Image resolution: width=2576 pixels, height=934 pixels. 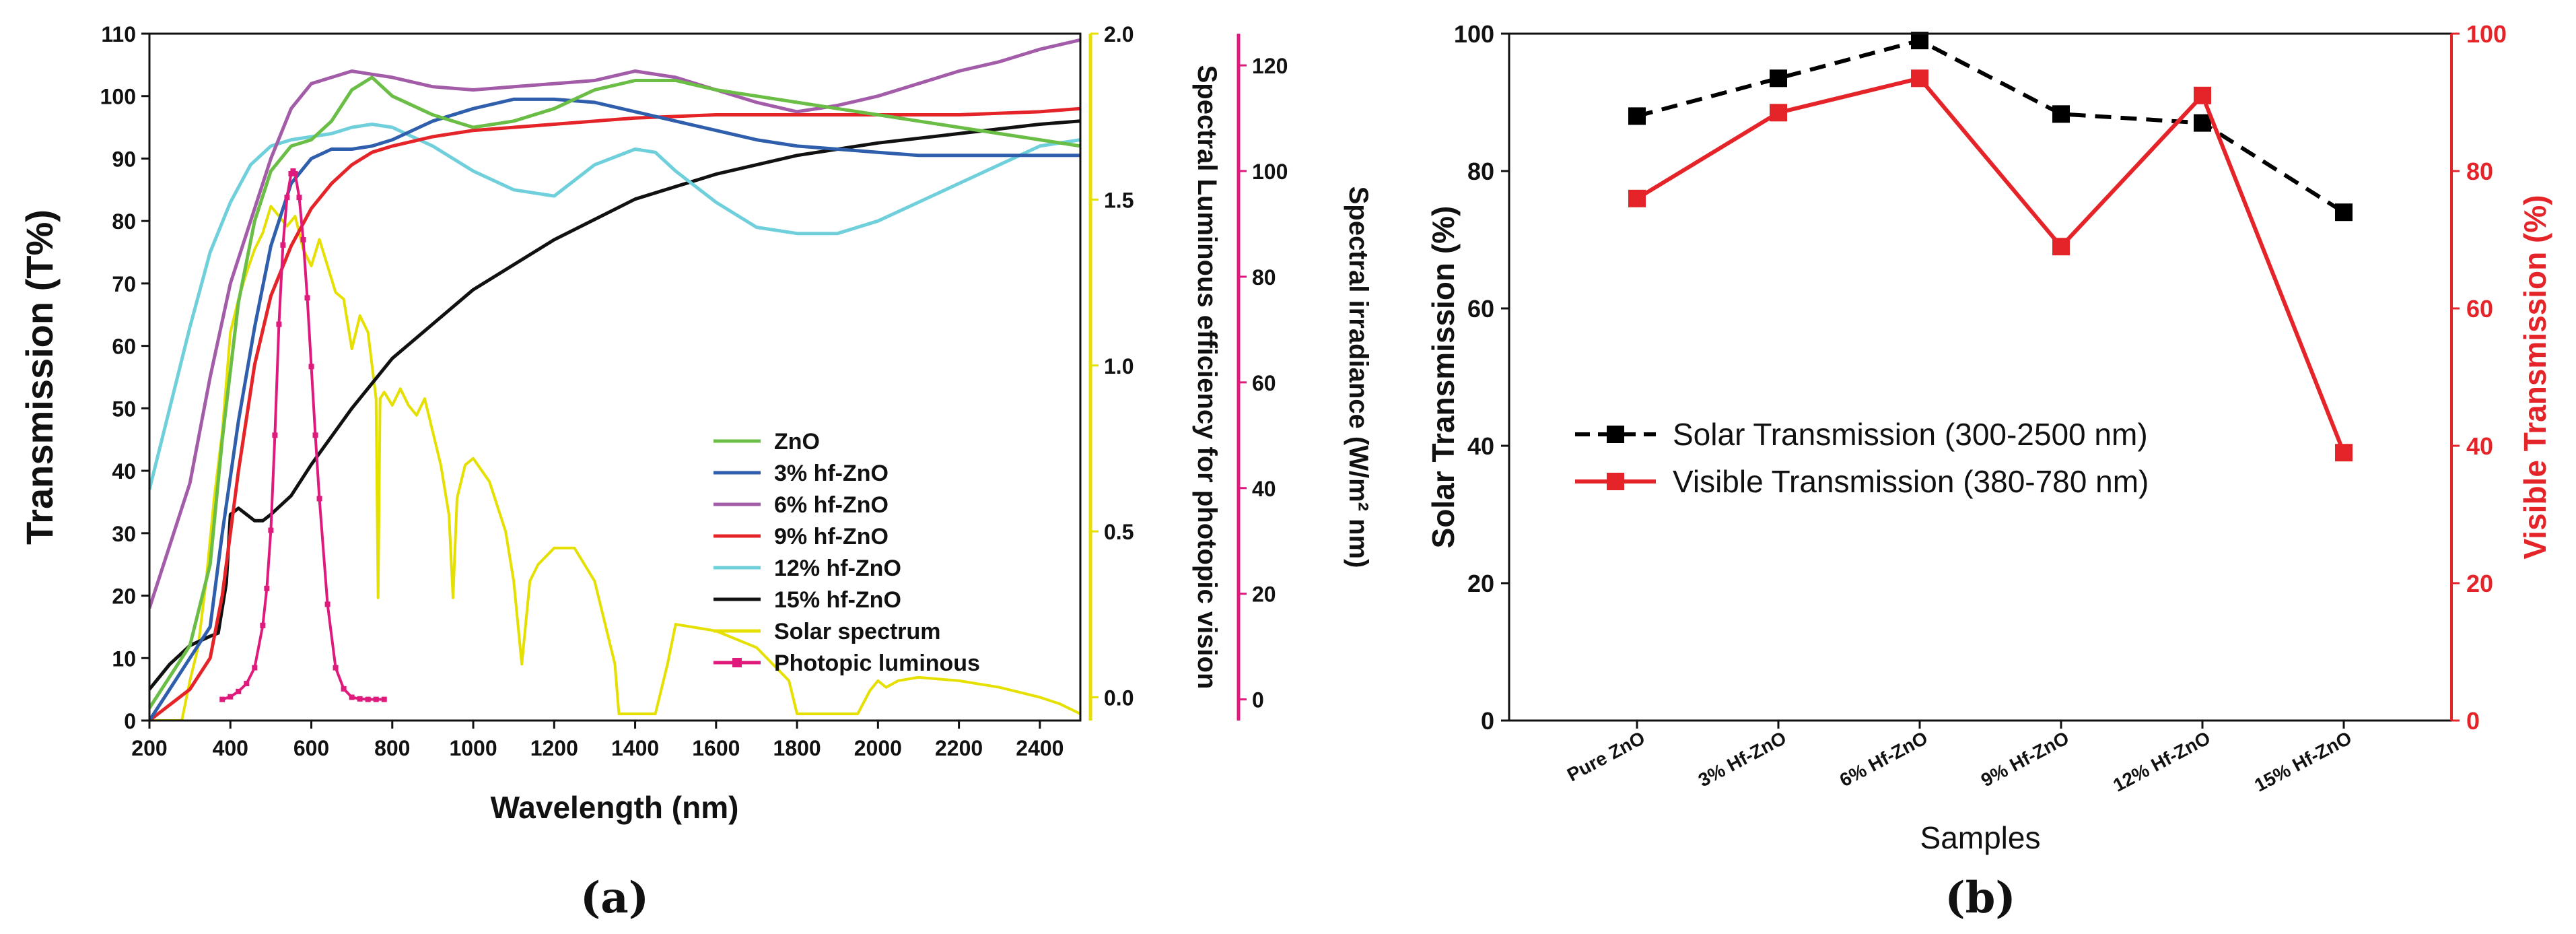 What do you see at coordinates (1991, 265) in the screenshot?
I see `visible-transmission-line` at bounding box center [1991, 265].